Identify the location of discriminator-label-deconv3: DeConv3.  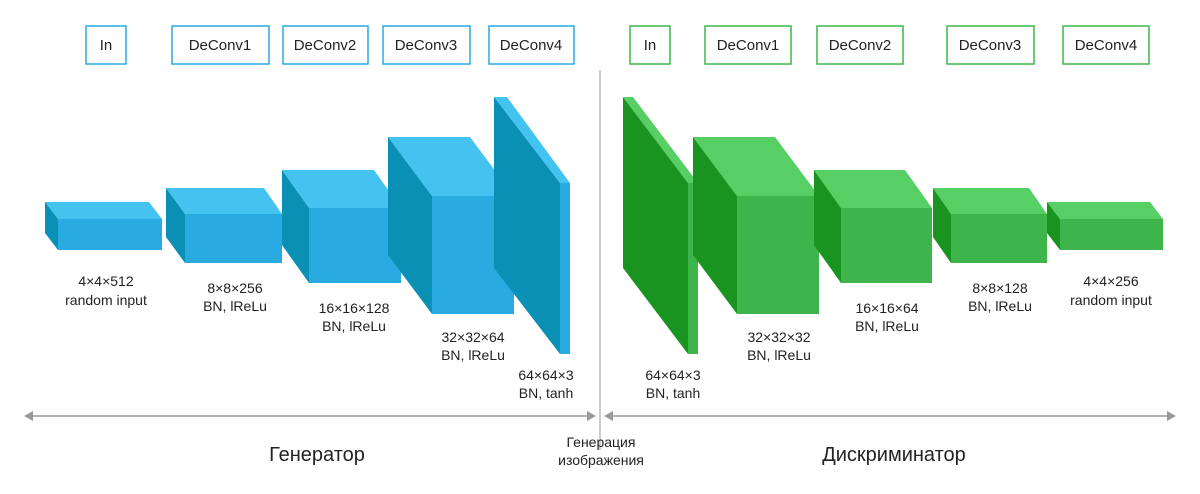
(990, 45).